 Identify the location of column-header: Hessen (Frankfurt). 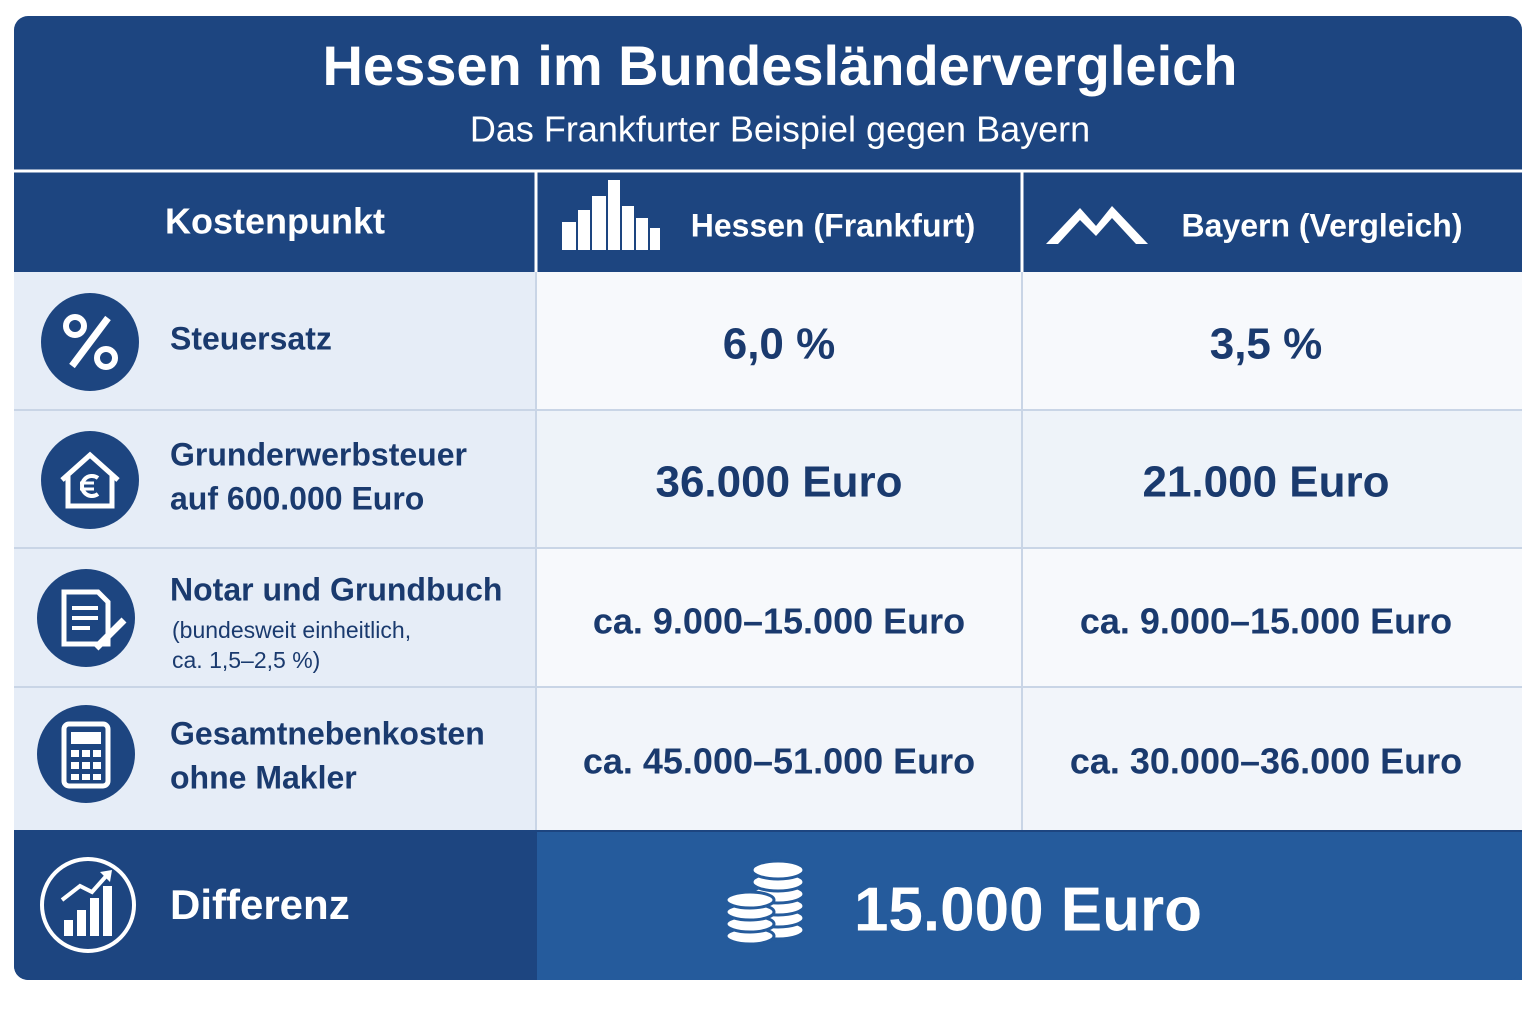
(833, 225).